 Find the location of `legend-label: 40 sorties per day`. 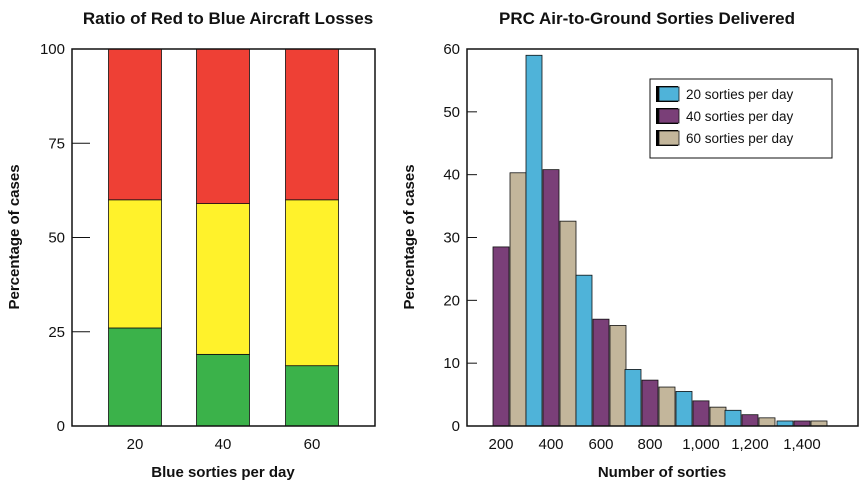

legend-label: 40 sorties per day is located at coordinates (740, 116).